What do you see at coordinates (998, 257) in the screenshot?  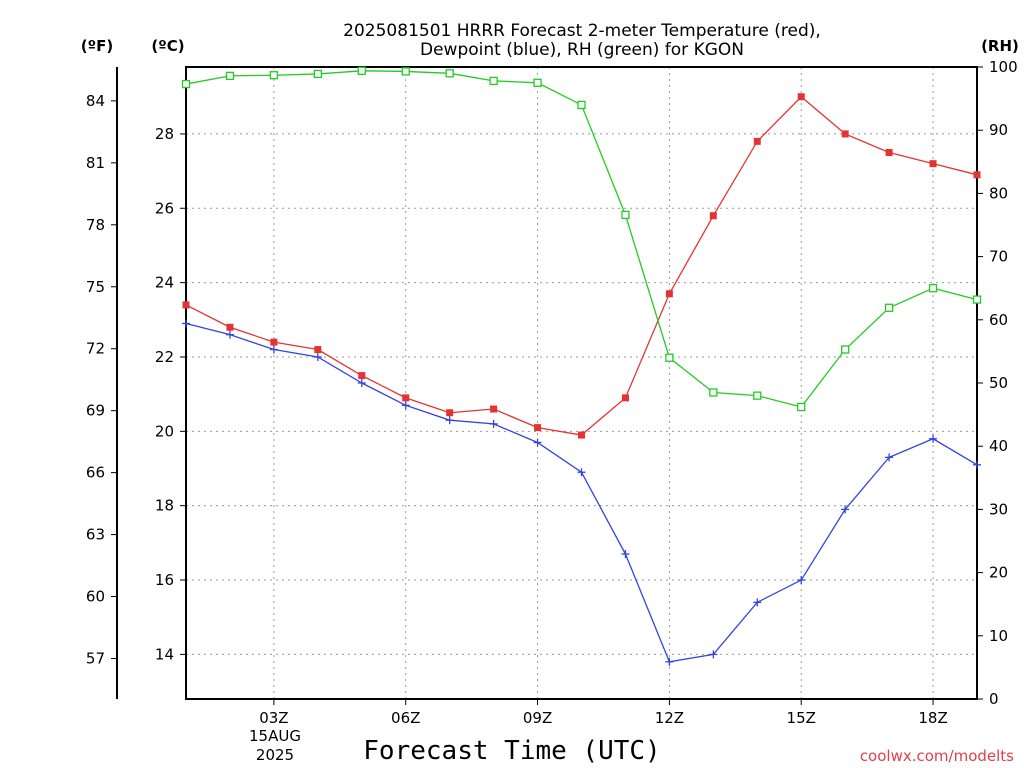 I see `rh-tick-label: 70` at bounding box center [998, 257].